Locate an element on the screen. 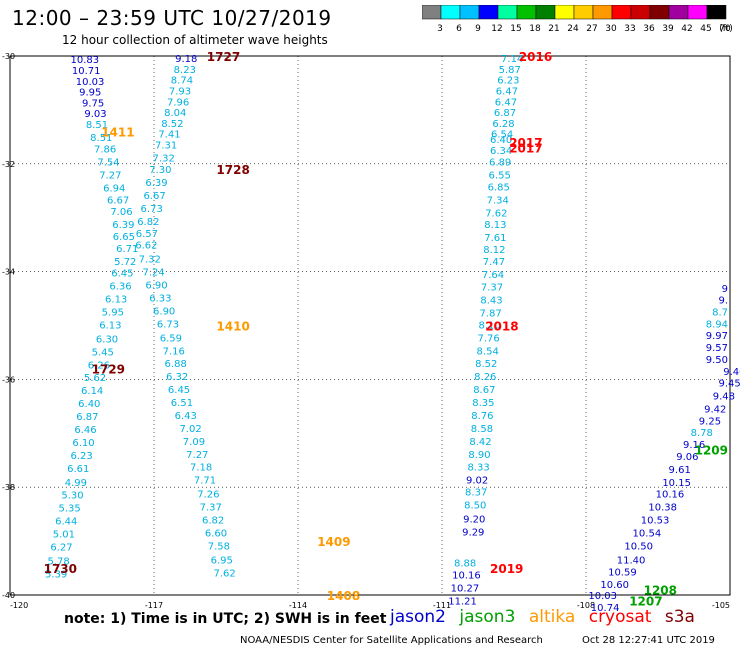 This screenshot has height=650, width=740. track-time-label: 1411 is located at coordinates (117, 132).